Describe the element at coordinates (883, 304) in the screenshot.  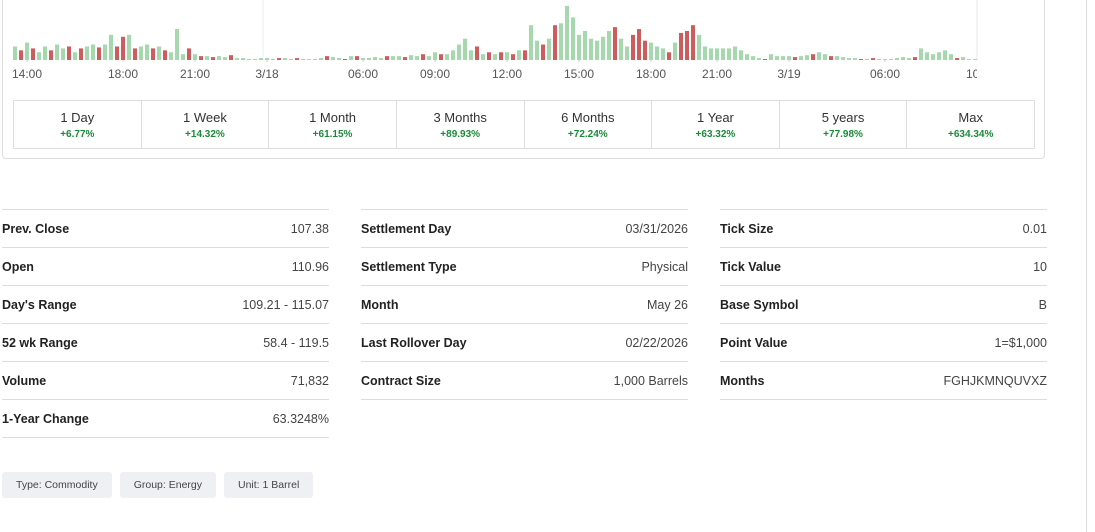
I see `stat-row: Base Symbol B` at that location.